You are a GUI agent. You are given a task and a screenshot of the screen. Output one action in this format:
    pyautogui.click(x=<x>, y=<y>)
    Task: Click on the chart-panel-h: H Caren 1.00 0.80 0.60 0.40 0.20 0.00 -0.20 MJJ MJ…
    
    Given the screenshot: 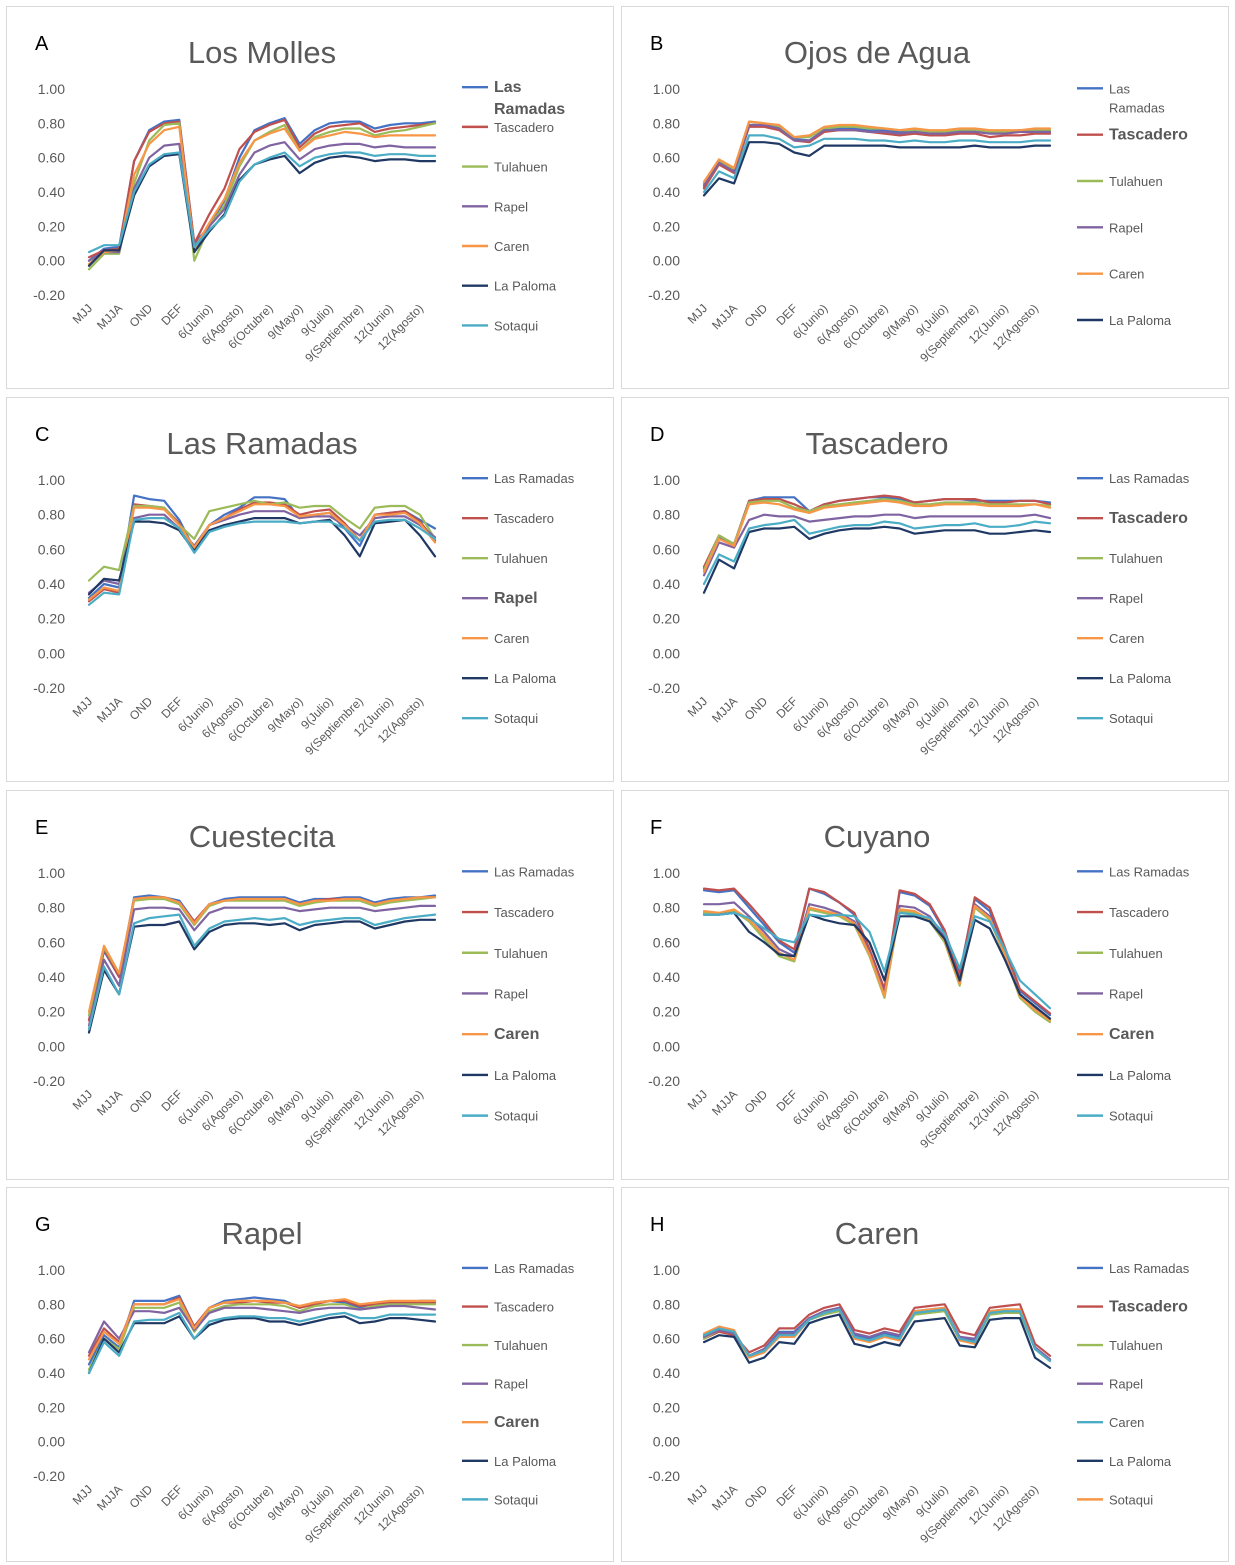 What is the action you would take?
    pyautogui.click(x=925, y=1374)
    